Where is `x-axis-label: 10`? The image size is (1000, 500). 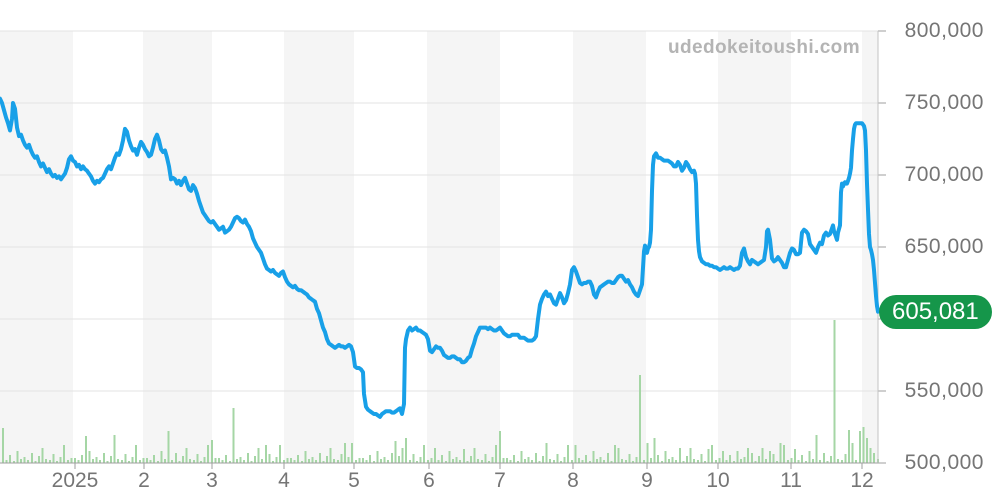
x-axis-label: 10 is located at coordinates (718, 480).